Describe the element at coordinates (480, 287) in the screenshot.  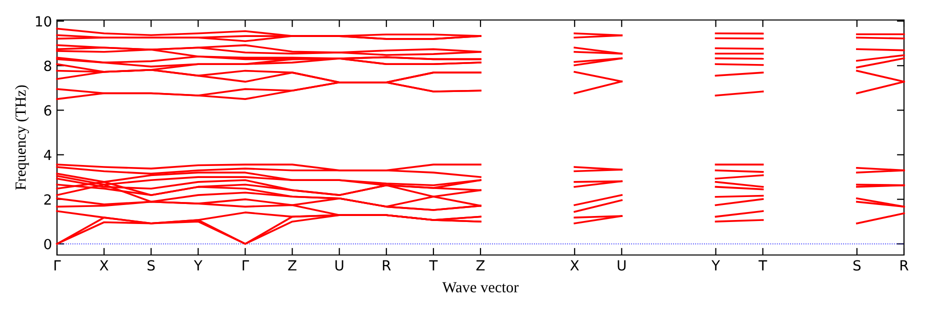
I see `x-axis-title: Wave vector` at that location.